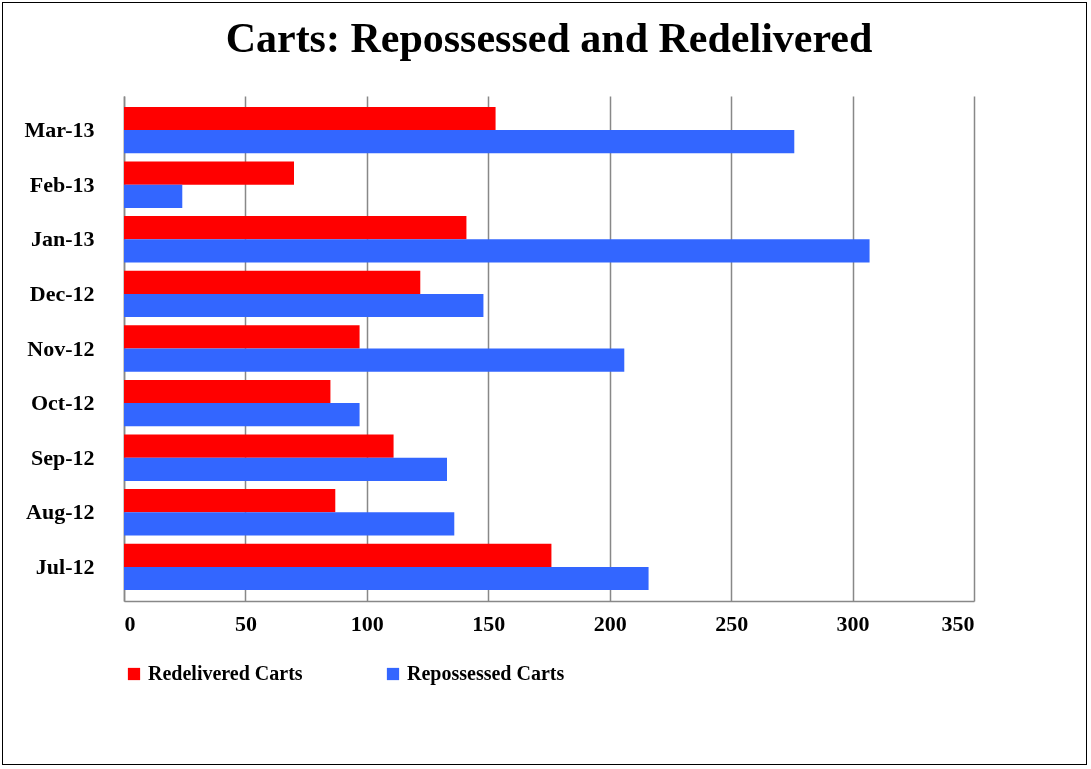 The width and height of the screenshot is (1091, 769). I want to click on y-tick-label: Aug-12, so click(60, 512).